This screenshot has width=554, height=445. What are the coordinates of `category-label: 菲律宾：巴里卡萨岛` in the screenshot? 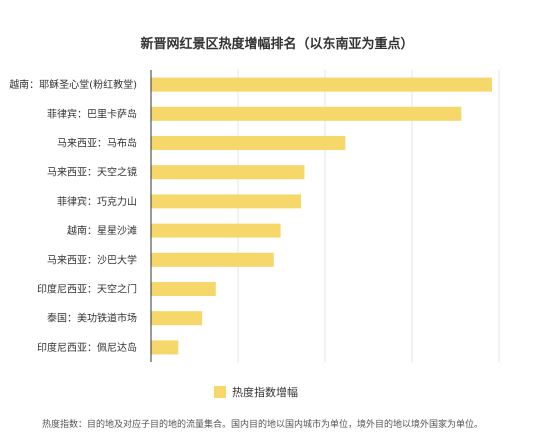 It's located at (92, 113).